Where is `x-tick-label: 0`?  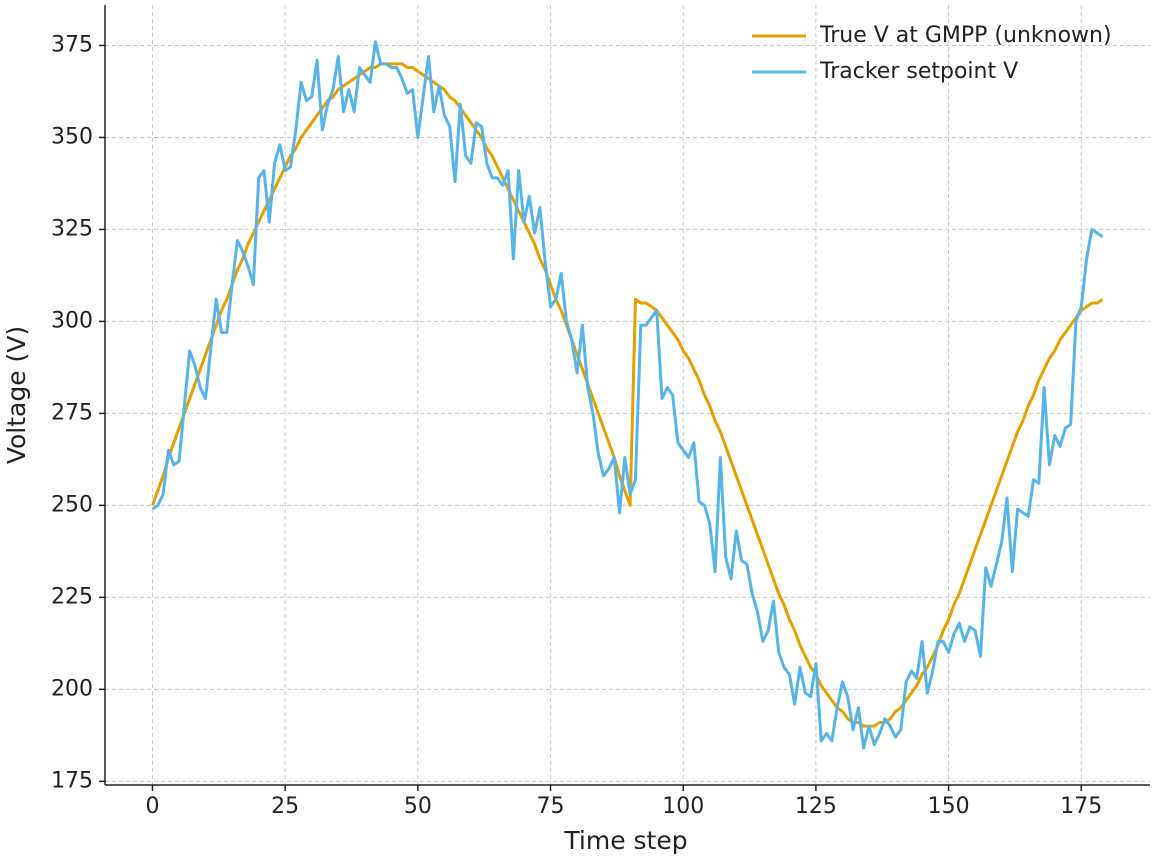
x-tick-label: 0 is located at coordinates (153, 806).